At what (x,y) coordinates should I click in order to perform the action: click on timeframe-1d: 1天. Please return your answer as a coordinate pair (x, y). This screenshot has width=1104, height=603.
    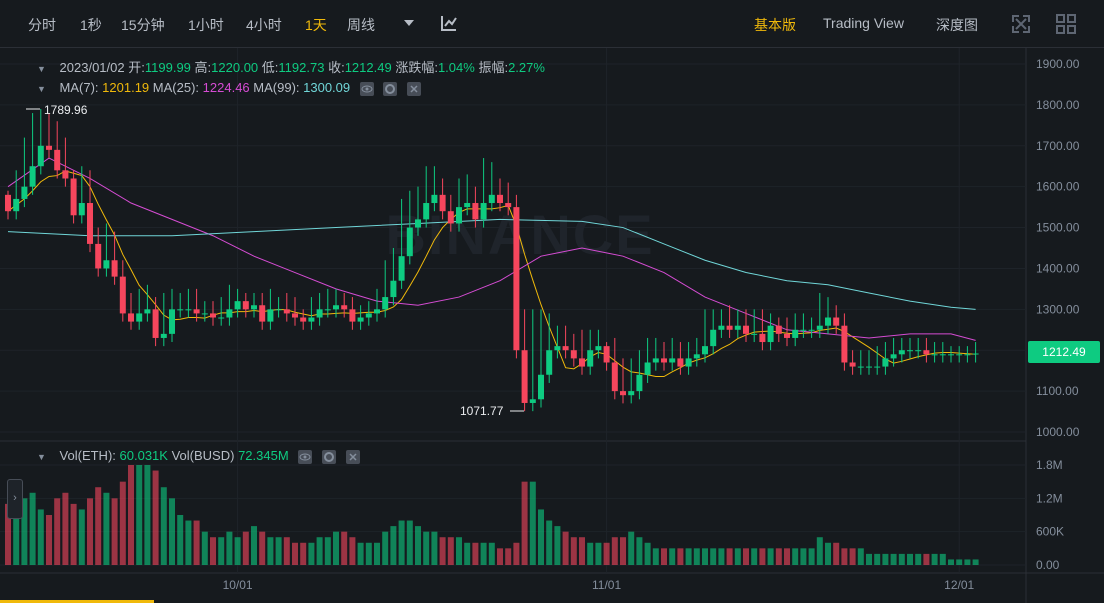
    Looking at the image, I should click on (316, 25).